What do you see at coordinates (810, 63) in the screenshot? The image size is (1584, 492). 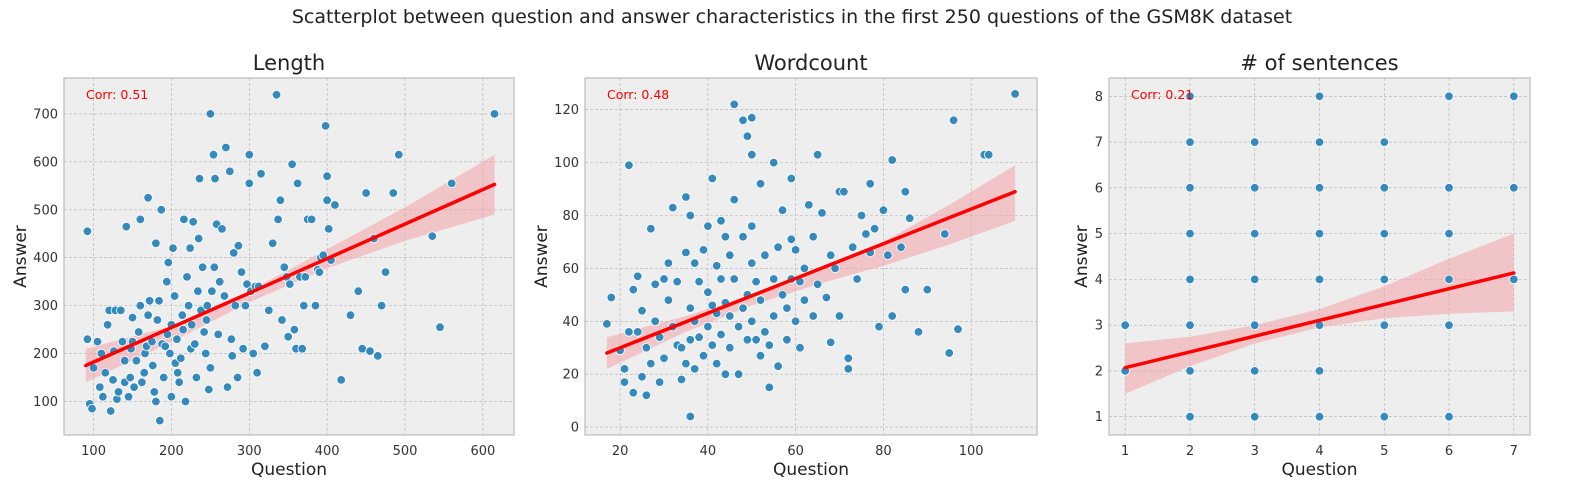 I see `chart-title: Wordcount` at bounding box center [810, 63].